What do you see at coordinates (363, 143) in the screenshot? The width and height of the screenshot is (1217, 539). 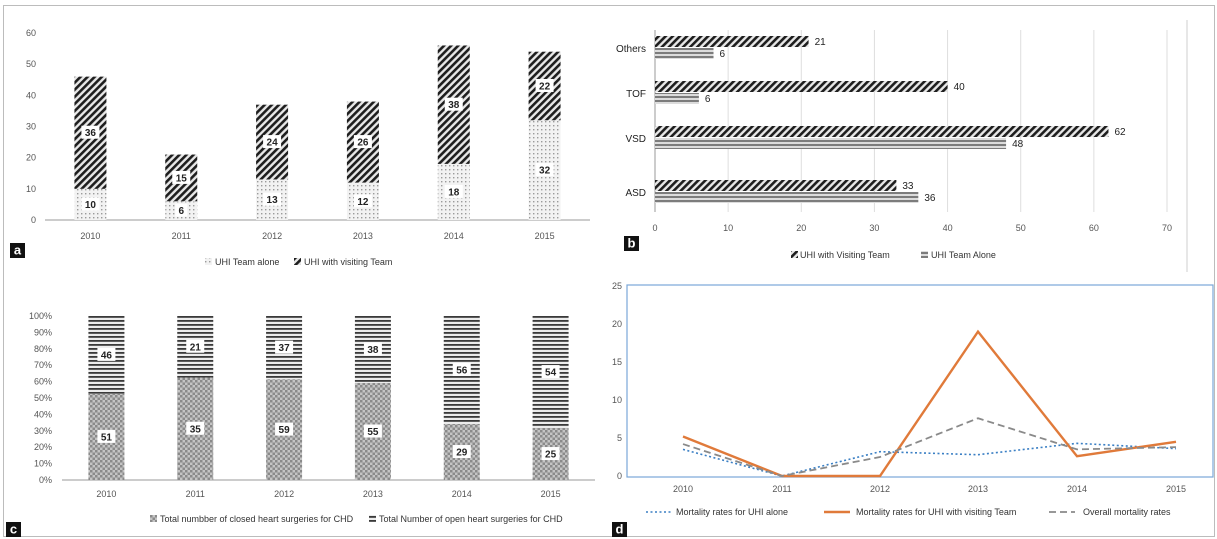 I see `a-label-visiting: 26` at bounding box center [363, 143].